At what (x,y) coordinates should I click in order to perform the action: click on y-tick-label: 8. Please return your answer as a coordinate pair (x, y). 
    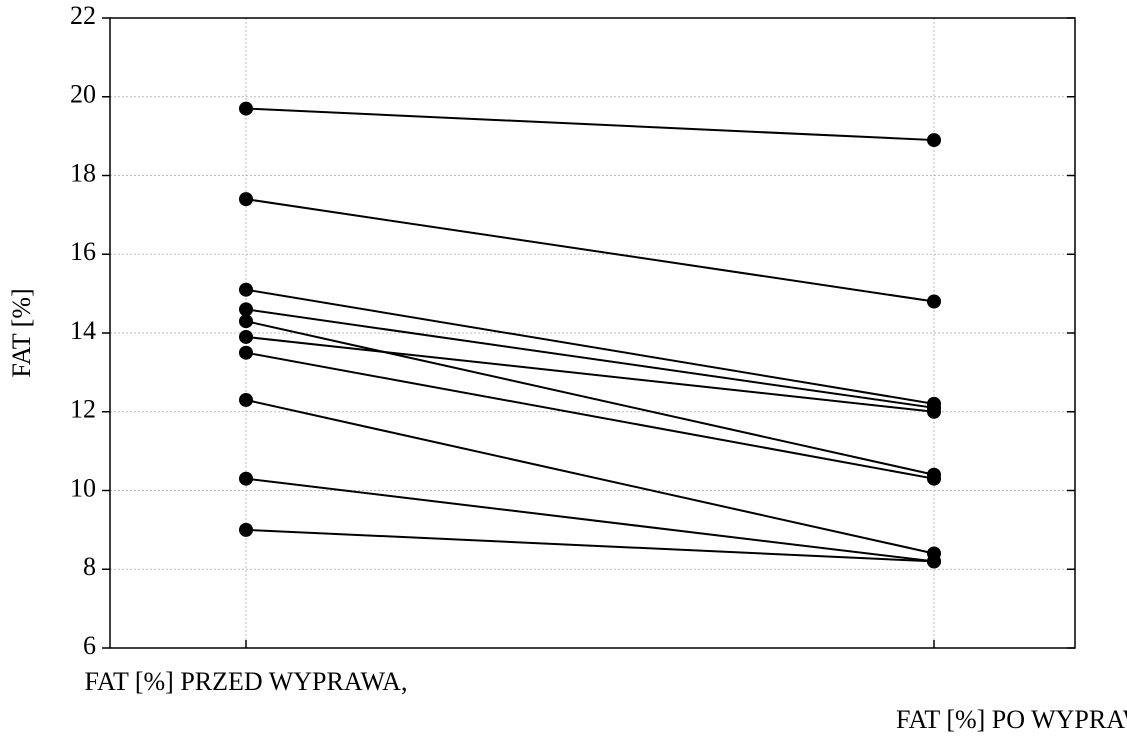
    Looking at the image, I should click on (89, 566).